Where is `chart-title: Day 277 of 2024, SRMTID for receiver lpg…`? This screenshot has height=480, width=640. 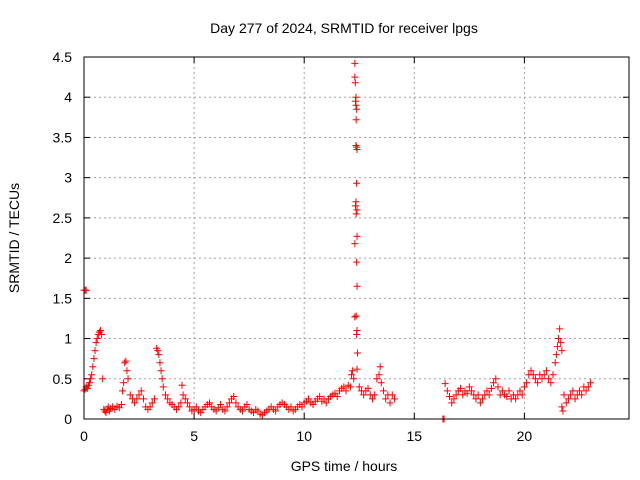
chart-title: Day 277 of 2024, SRMTID for receiver lpg… is located at coordinates (344, 28).